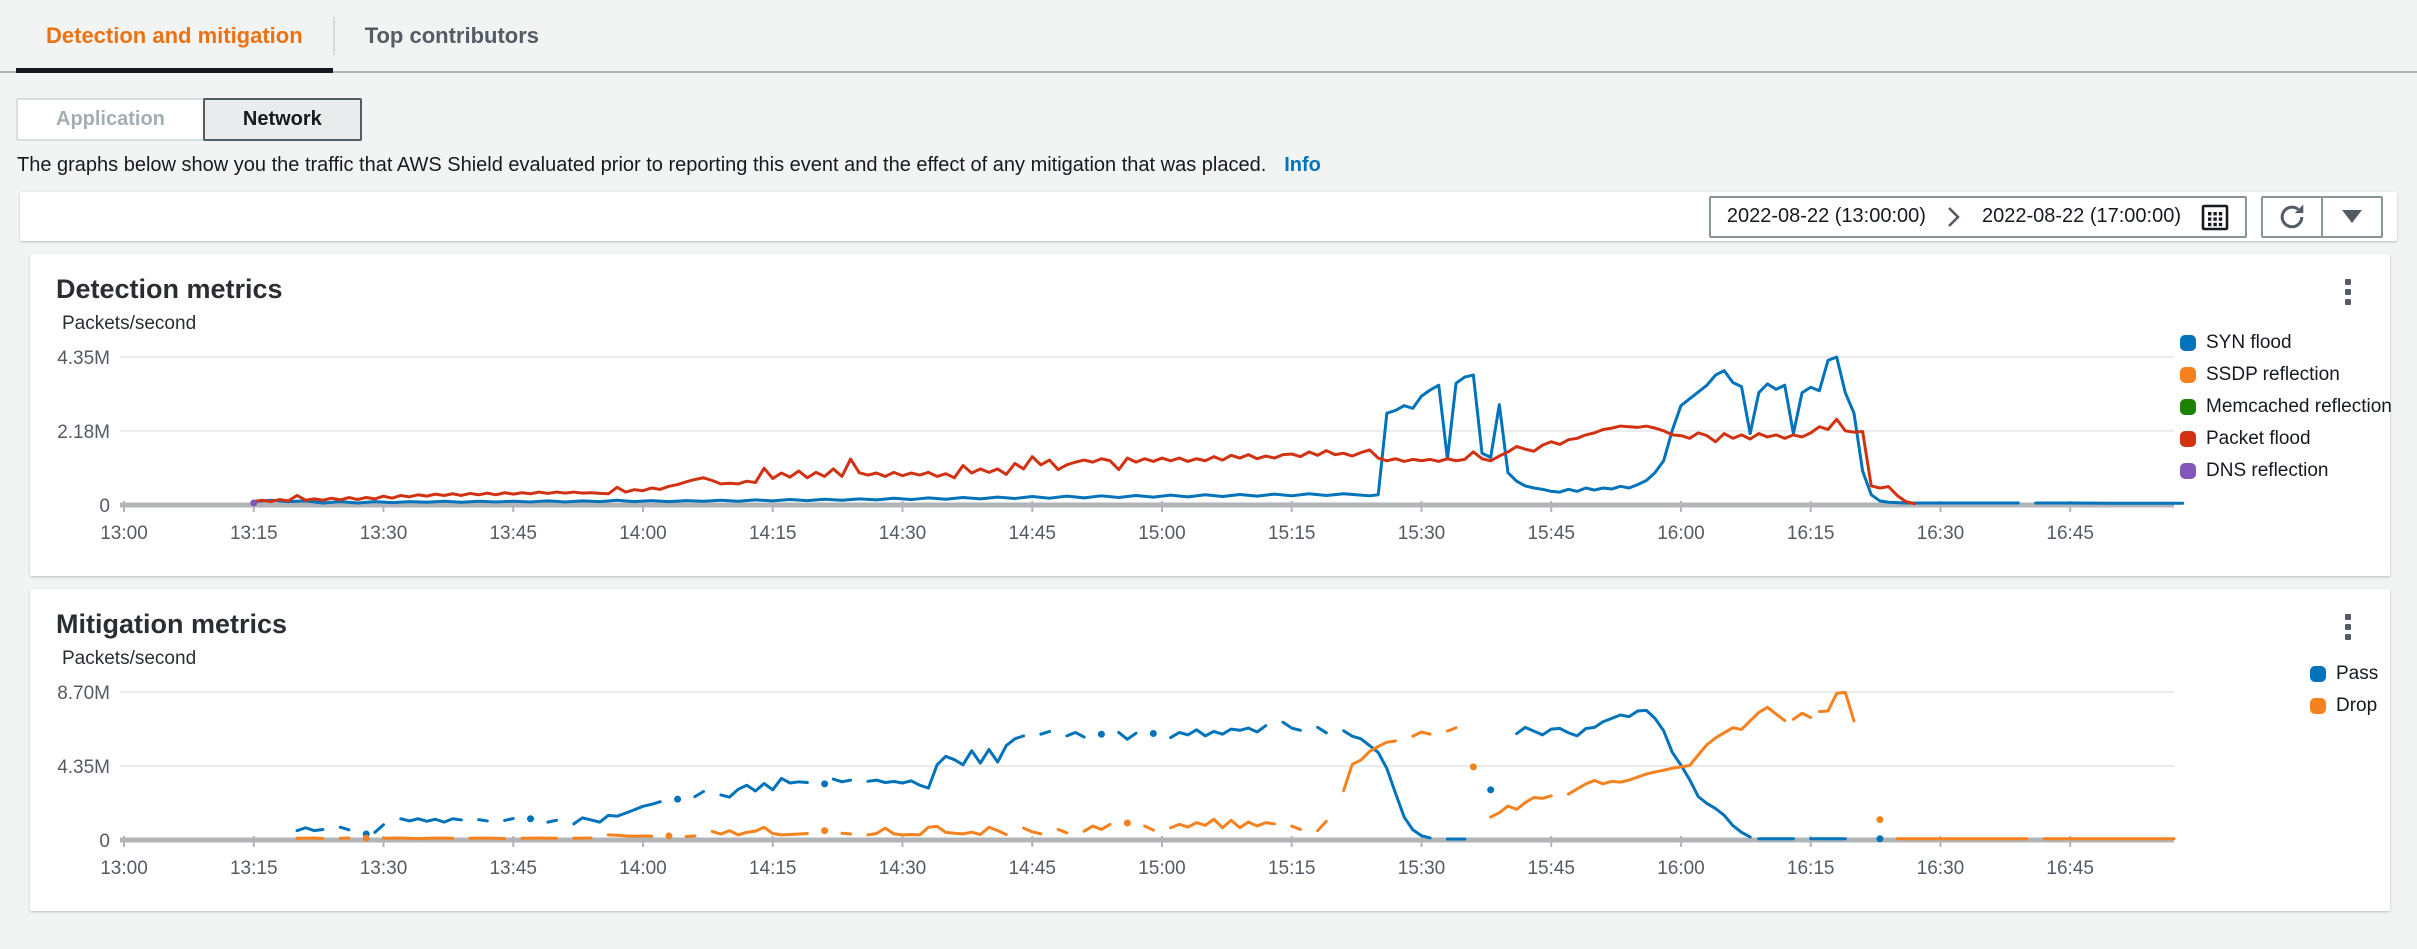 The image size is (2417, 949). What do you see at coordinates (2249, 342) in the screenshot?
I see `legend-label: SYN flood` at bounding box center [2249, 342].